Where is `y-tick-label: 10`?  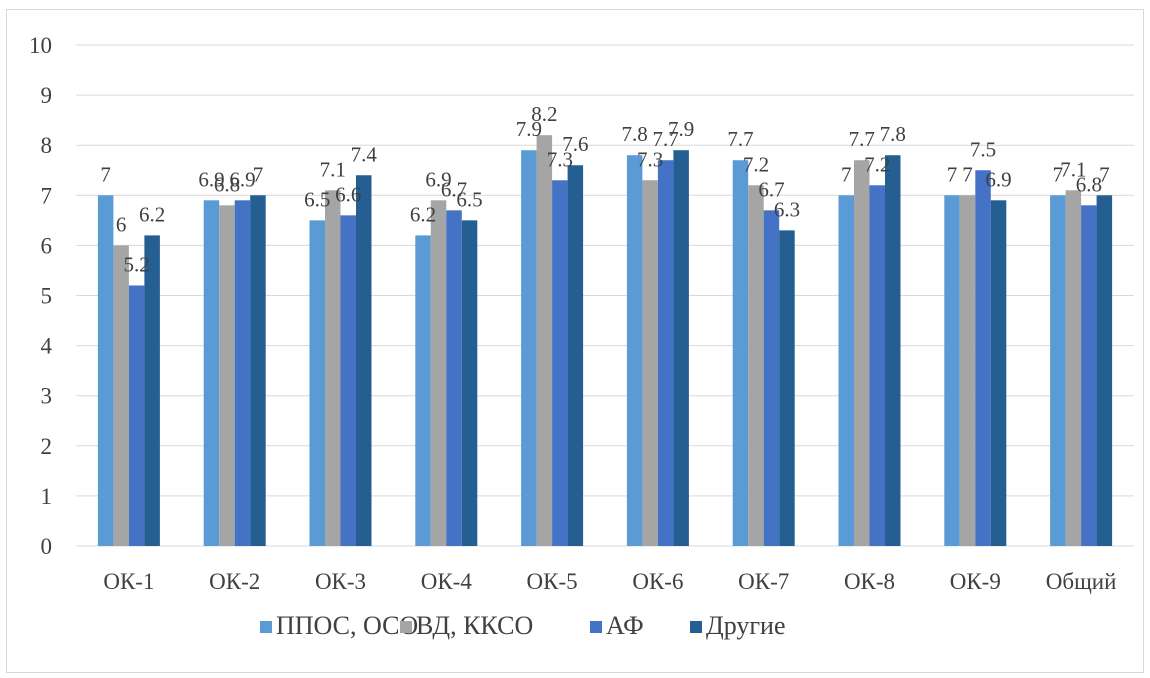 y-tick-label: 10 is located at coordinates (40, 45).